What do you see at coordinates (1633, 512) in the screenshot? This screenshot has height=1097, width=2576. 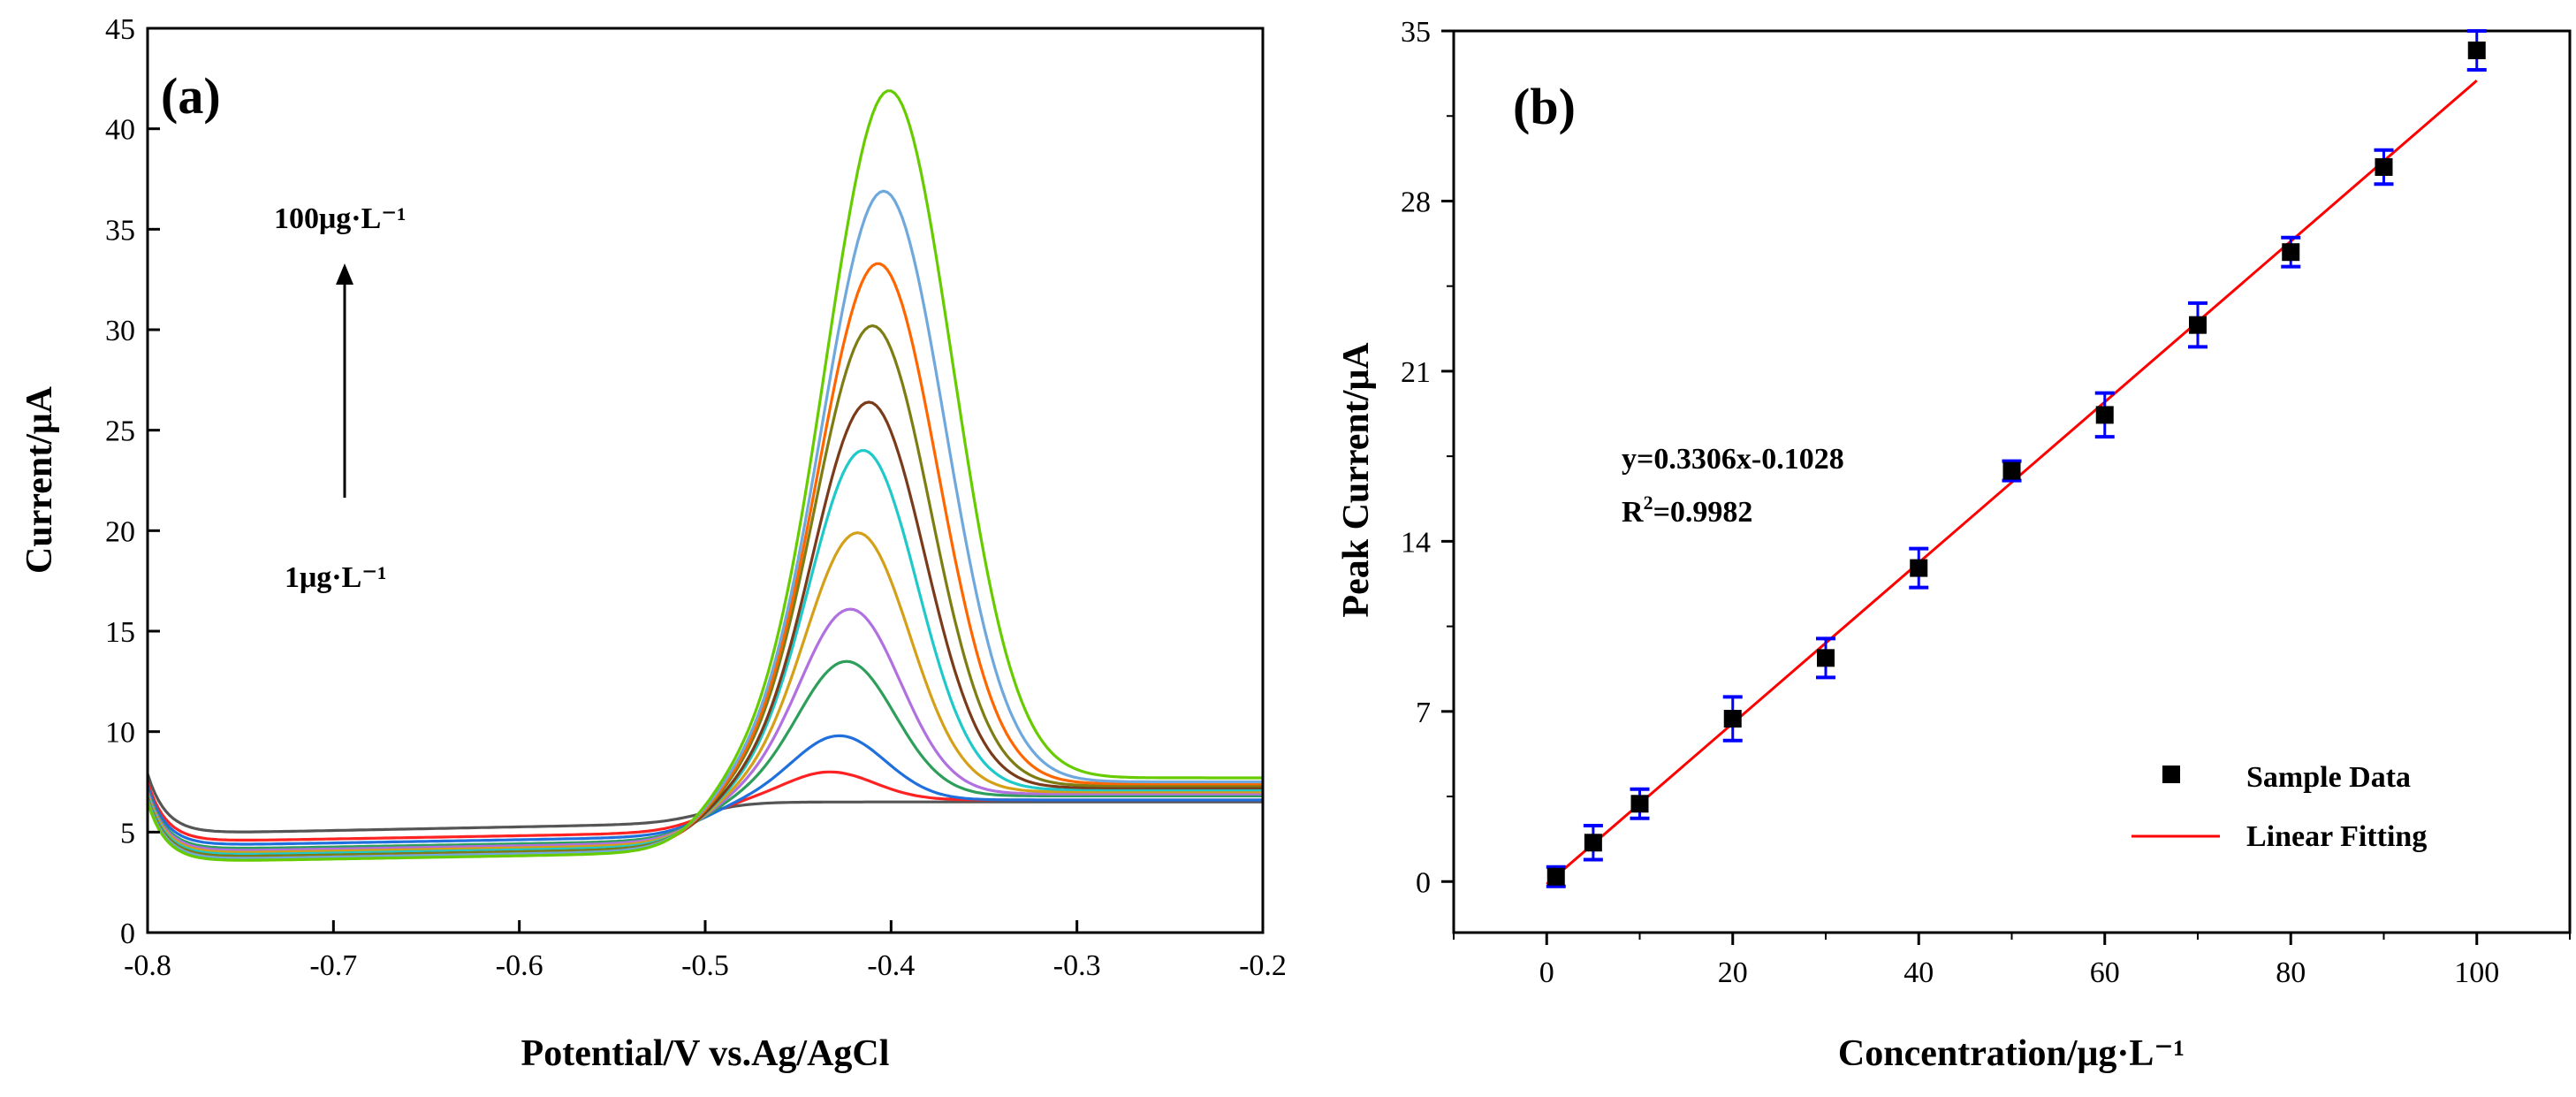 I see `chart-b-r2-label: R` at bounding box center [1633, 512].